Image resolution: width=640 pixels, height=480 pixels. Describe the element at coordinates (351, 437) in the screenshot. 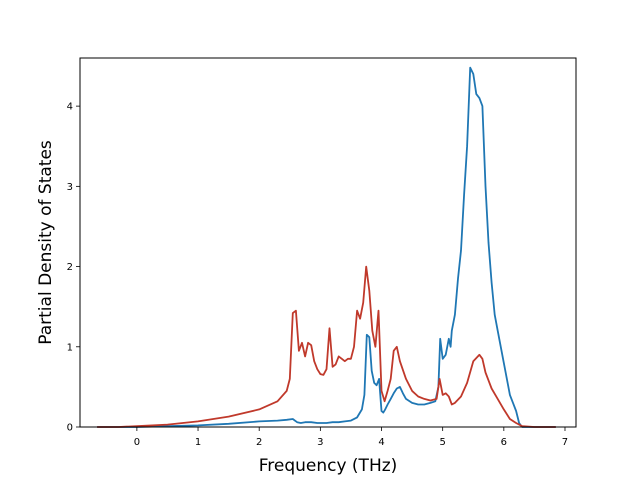

I see `x-axis-ticks: 0 1 2 3 4 5 6 7` at that location.